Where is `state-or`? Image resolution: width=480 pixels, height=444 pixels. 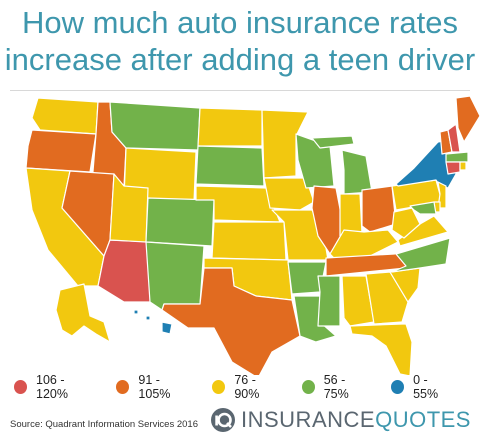 state-or is located at coordinates (61, 151).